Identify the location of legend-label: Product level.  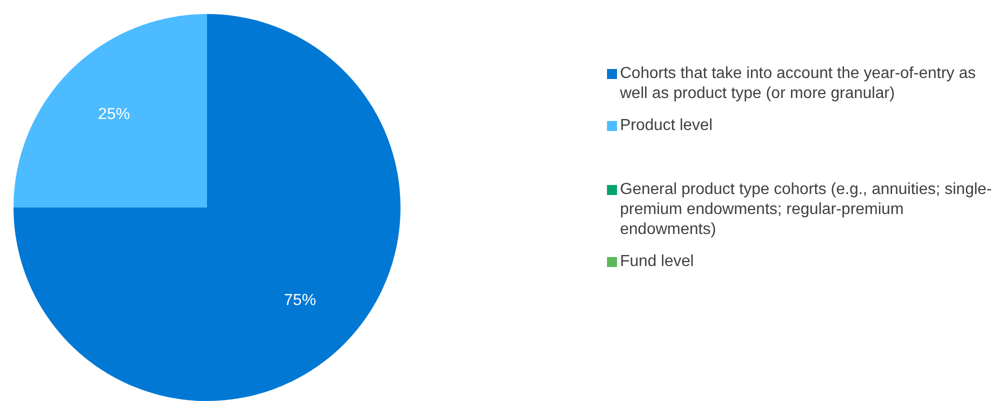
(666, 126).